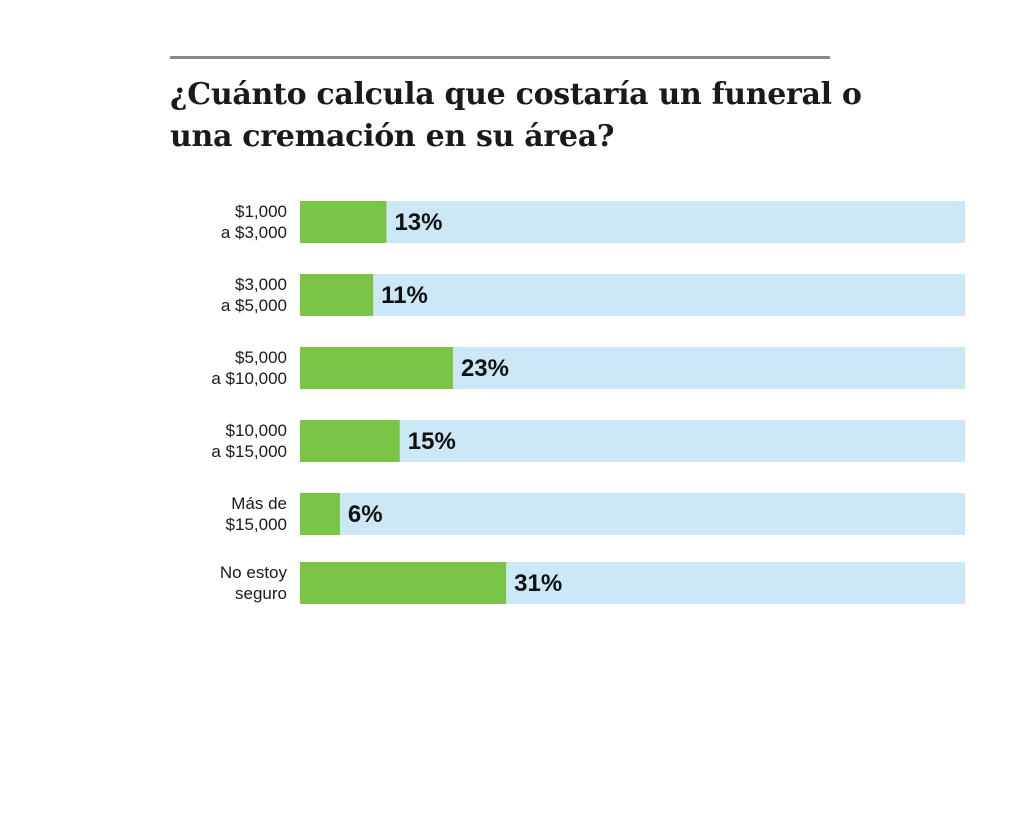 The image size is (1024, 819). I want to click on category-label-1-line-0: $3,000, so click(261, 284).